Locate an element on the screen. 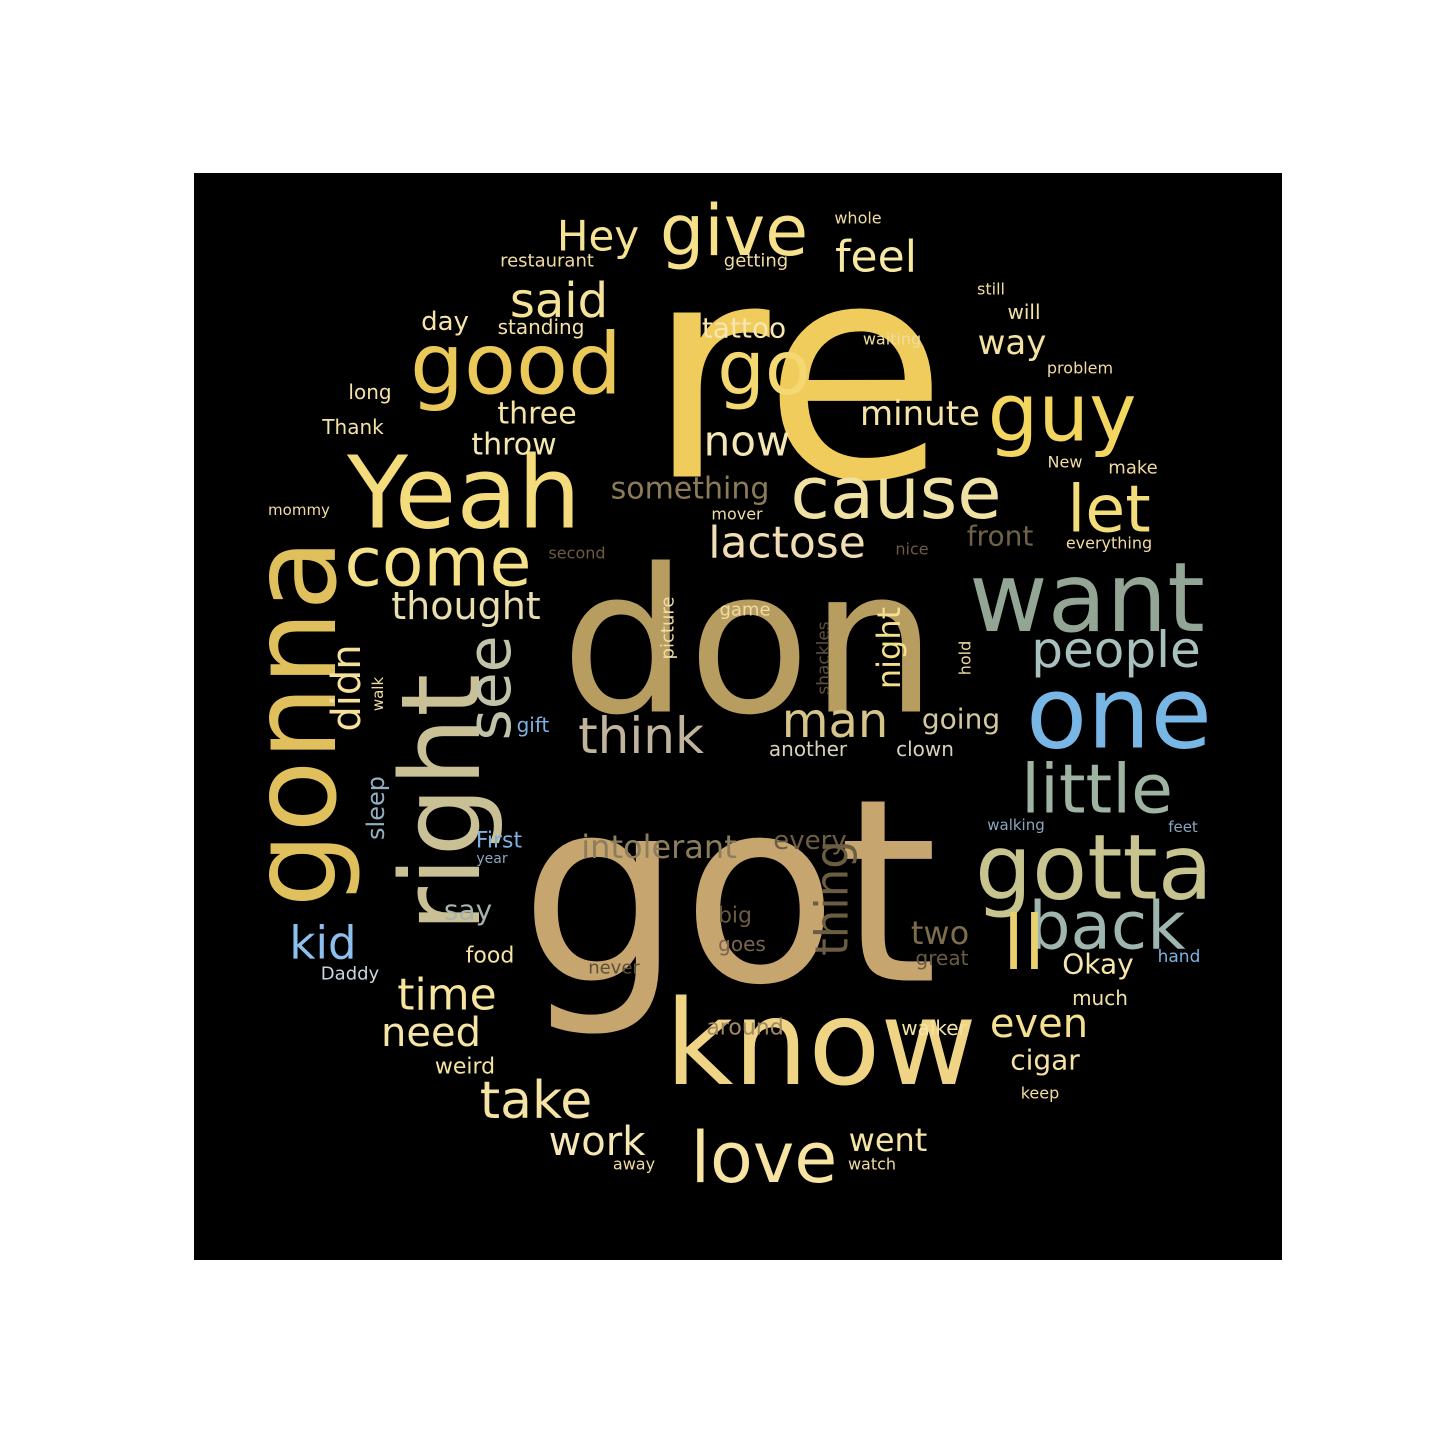  cloud-word-take: take is located at coordinates (536, 1101).